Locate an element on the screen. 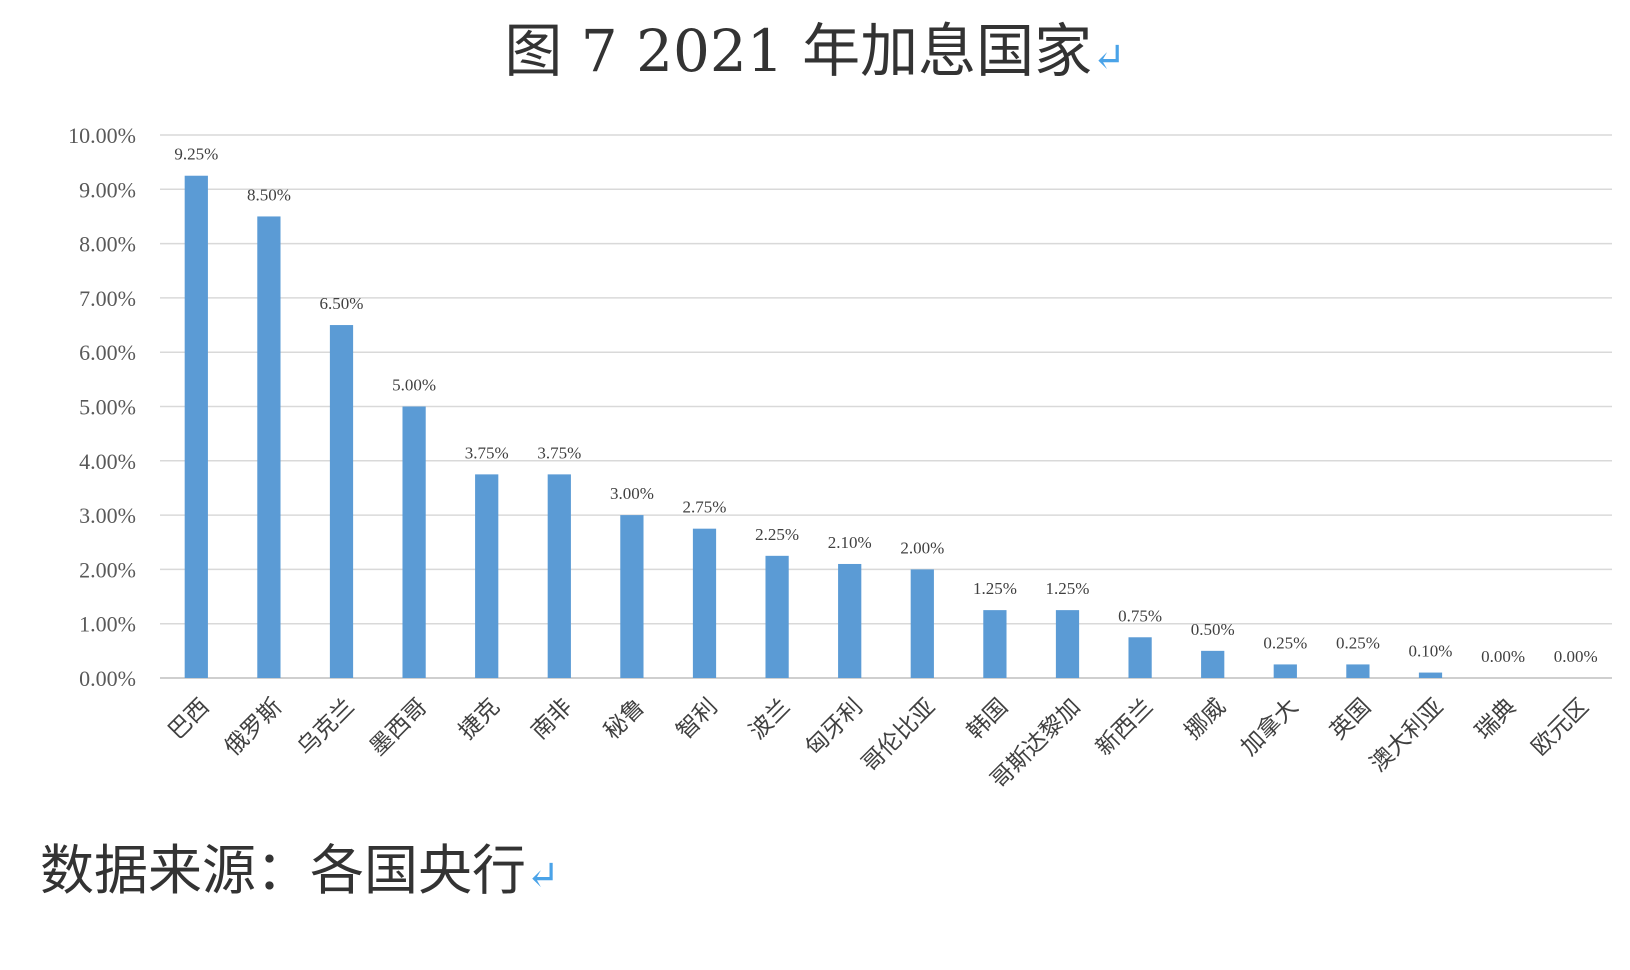  y-tick-label: 4.00% is located at coordinates (107, 461).